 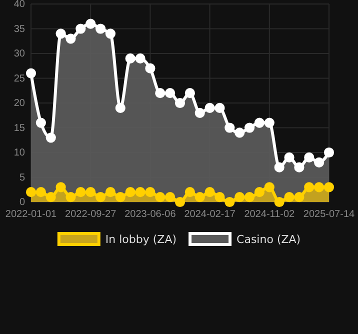 I want to click on y-tick-label: 35, so click(x=20, y=29).